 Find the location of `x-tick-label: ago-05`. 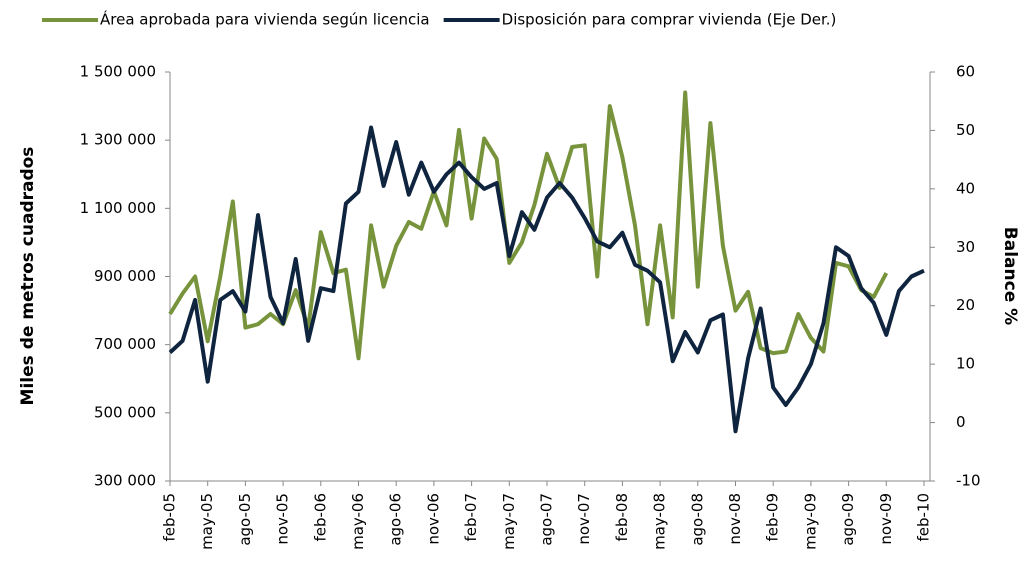

x-tick-label: ago-05 is located at coordinates (245, 519).